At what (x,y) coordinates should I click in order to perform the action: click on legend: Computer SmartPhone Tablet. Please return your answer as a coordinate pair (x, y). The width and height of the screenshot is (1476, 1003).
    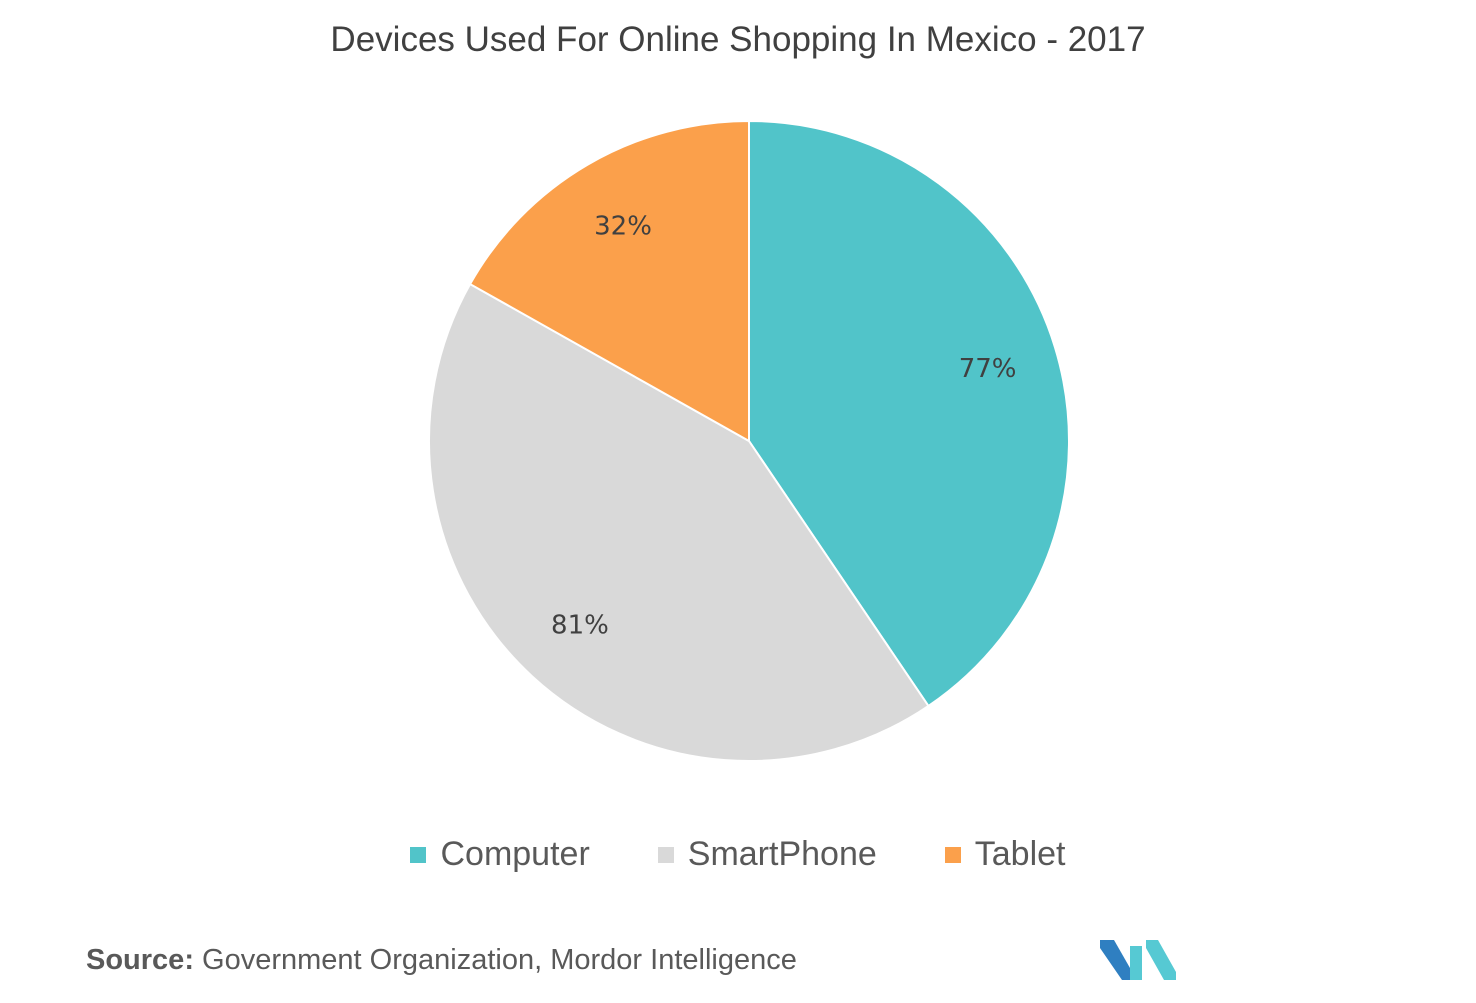
    Looking at the image, I should click on (738, 854).